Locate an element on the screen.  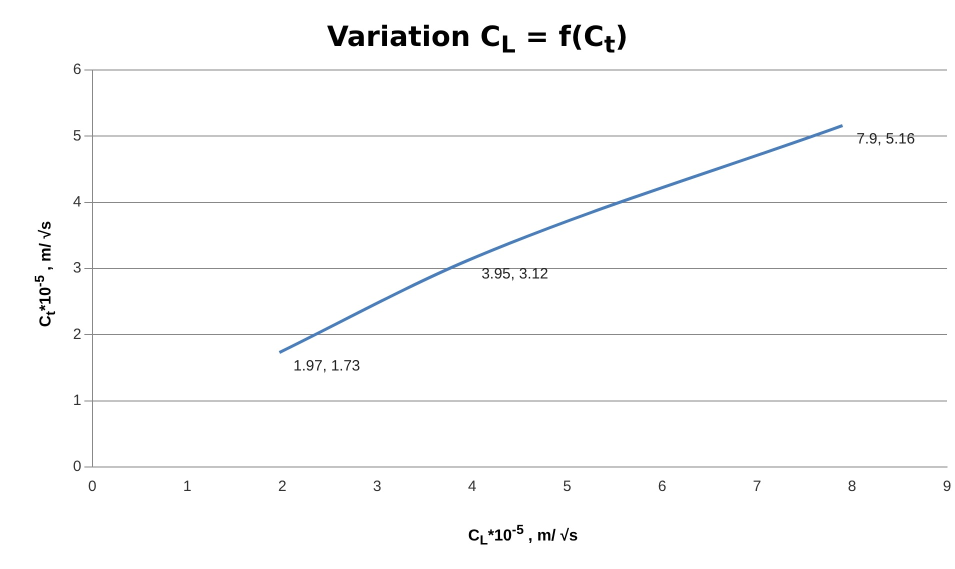
data-label: 1.97, 1.73 is located at coordinates (326, 366).